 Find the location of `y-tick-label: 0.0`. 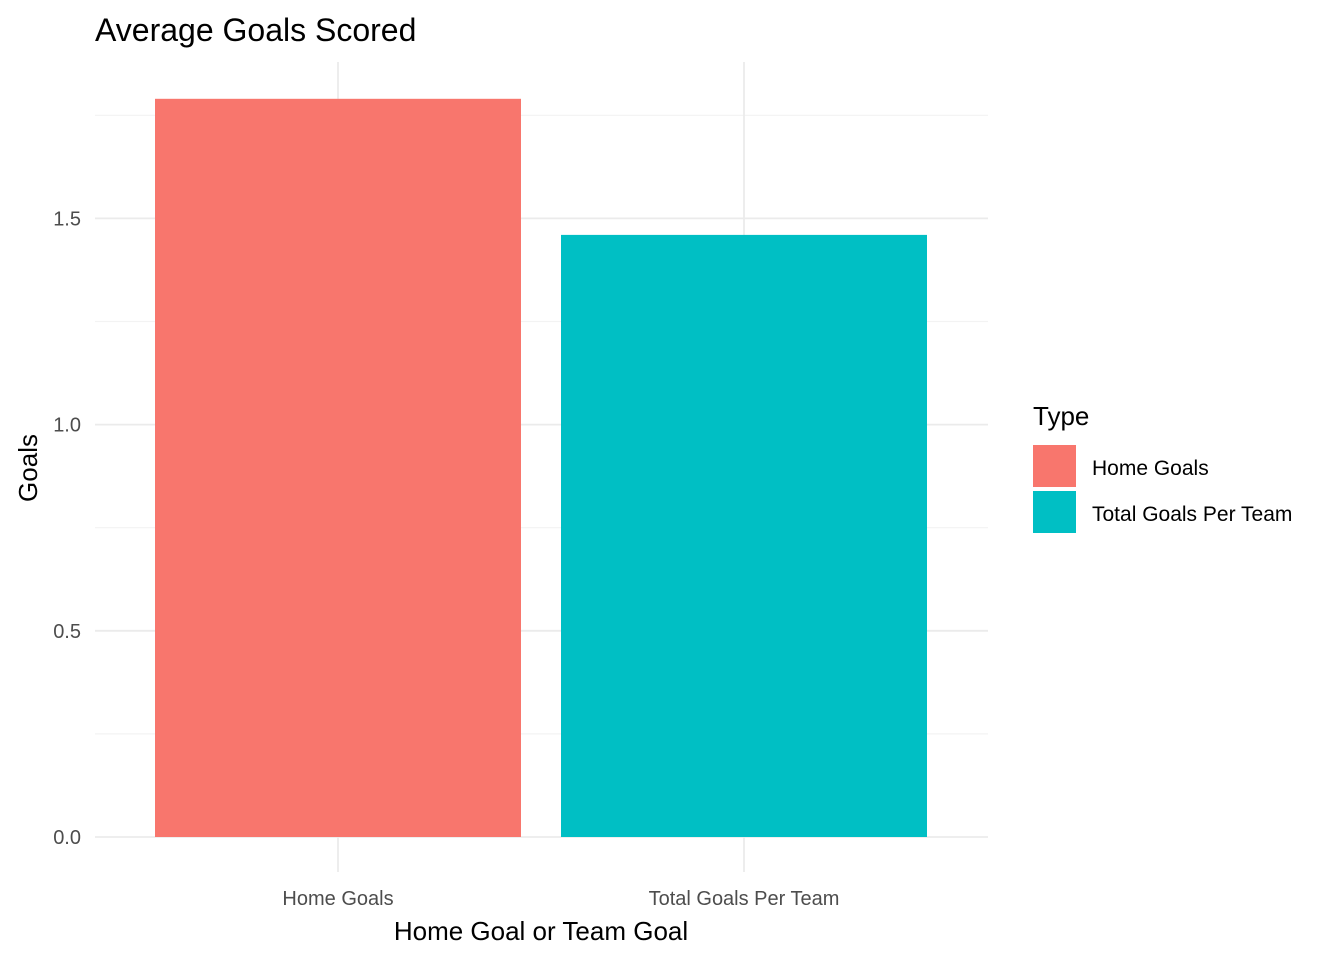

y-tick-label: 0.0 is located at coordinates (67, 838).